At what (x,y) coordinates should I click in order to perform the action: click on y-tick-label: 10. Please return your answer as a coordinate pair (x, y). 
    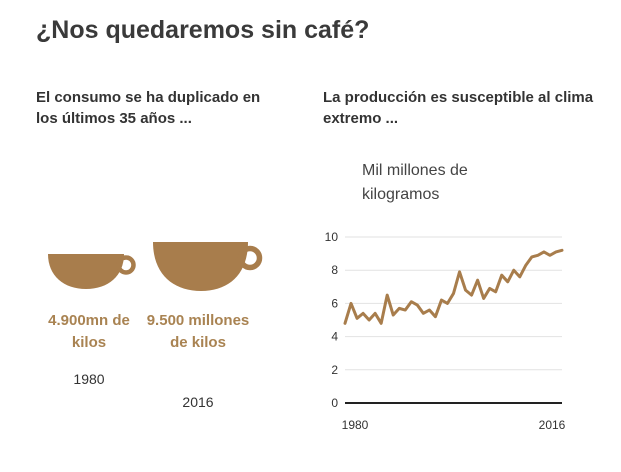
    Looking at the image, I should click on (332, 237).